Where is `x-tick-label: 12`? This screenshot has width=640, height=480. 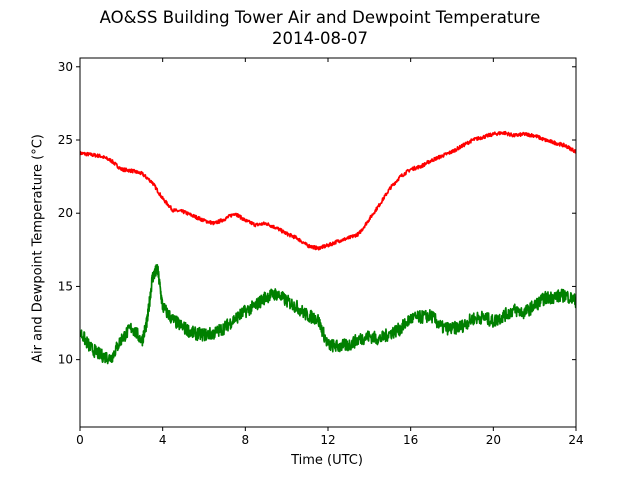
x-tick-label: 12 is located at coordinates (327, 440).